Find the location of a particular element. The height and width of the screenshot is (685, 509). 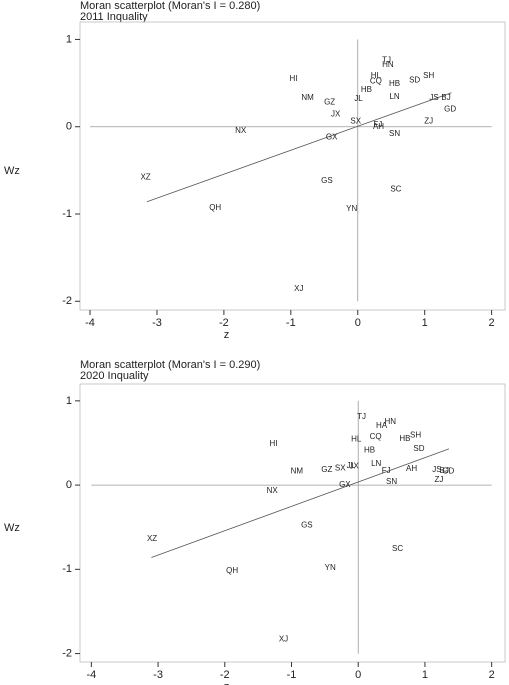

chart-title: Moran scatterplot (Moran's I = 0.280) is located at coordinates (170, 6).